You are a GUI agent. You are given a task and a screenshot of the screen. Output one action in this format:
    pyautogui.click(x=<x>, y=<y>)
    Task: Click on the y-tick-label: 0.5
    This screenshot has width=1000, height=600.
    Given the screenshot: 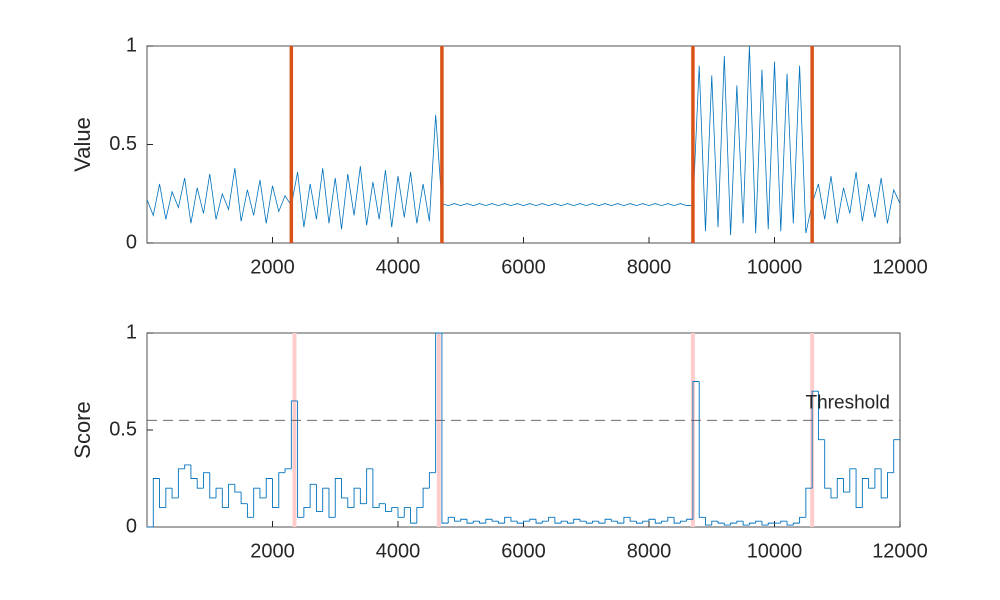 What is the action you would take?
    pyautogui.click(x=123, y=429)
    